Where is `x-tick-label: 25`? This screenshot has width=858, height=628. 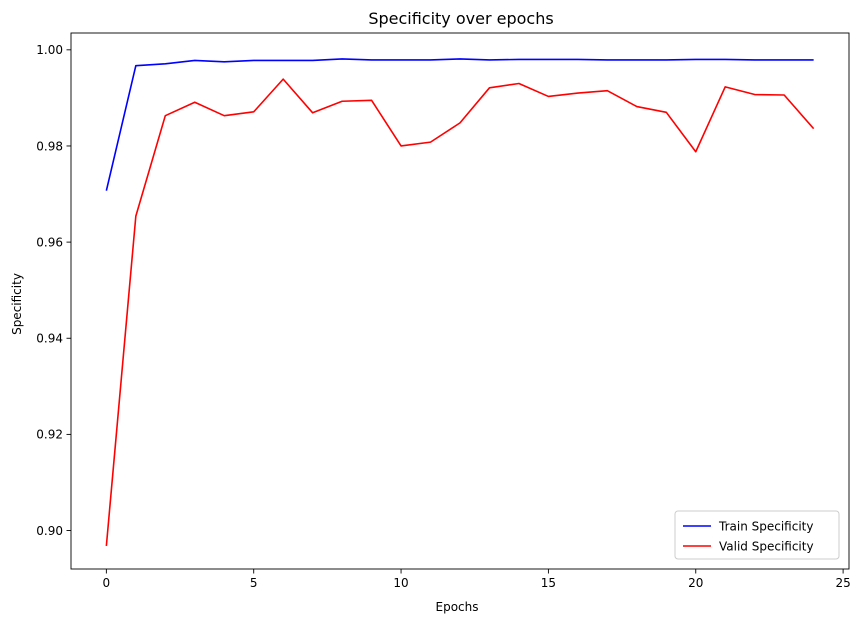
x-tick-label: 25 is located at coordinates (842, 583).